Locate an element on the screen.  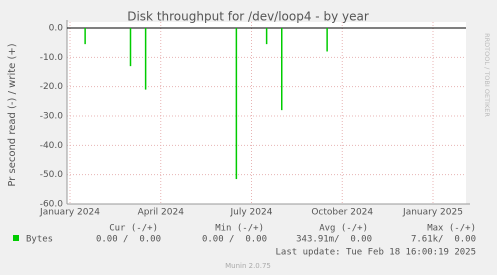
legend-header: Avg (-/+) is located at coordinates (343, 229).